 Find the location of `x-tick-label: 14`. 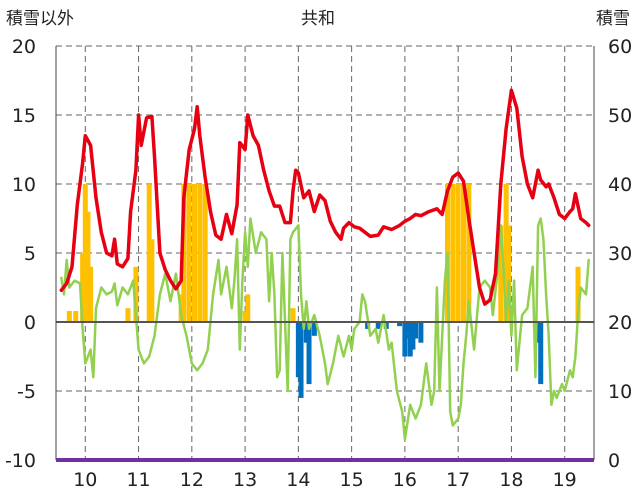

x-tick-label: 14 is located at coordinates (298, 480).